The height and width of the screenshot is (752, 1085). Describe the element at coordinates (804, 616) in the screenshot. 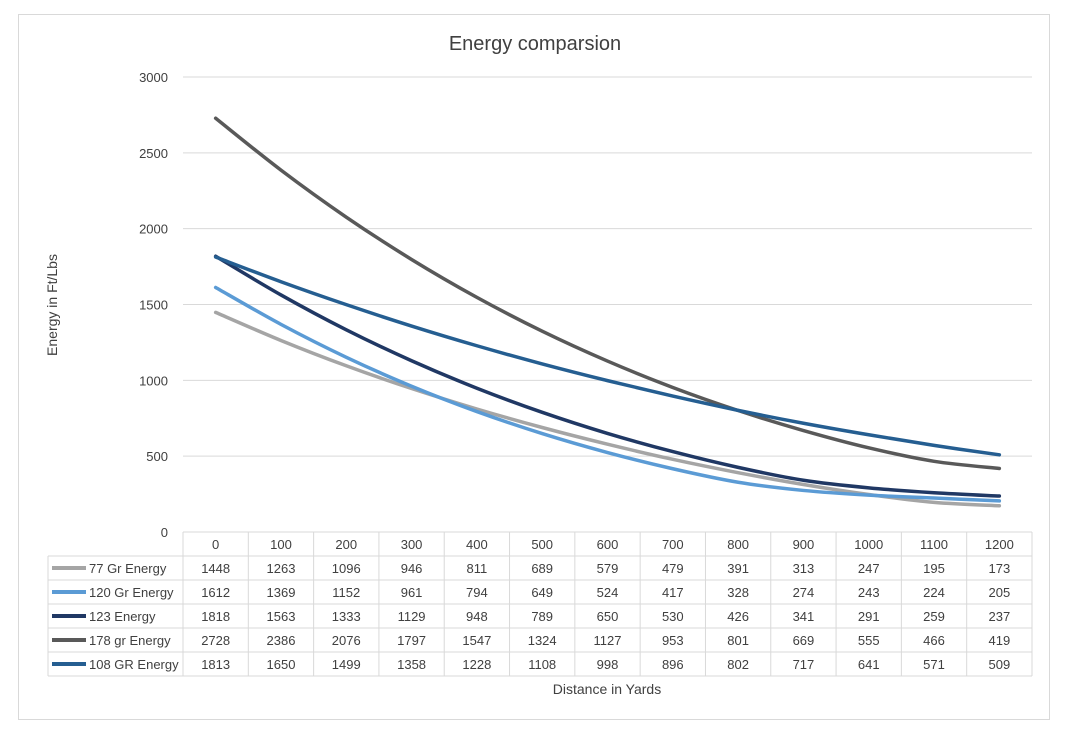

I see `table-cell-value: 341` at that location.